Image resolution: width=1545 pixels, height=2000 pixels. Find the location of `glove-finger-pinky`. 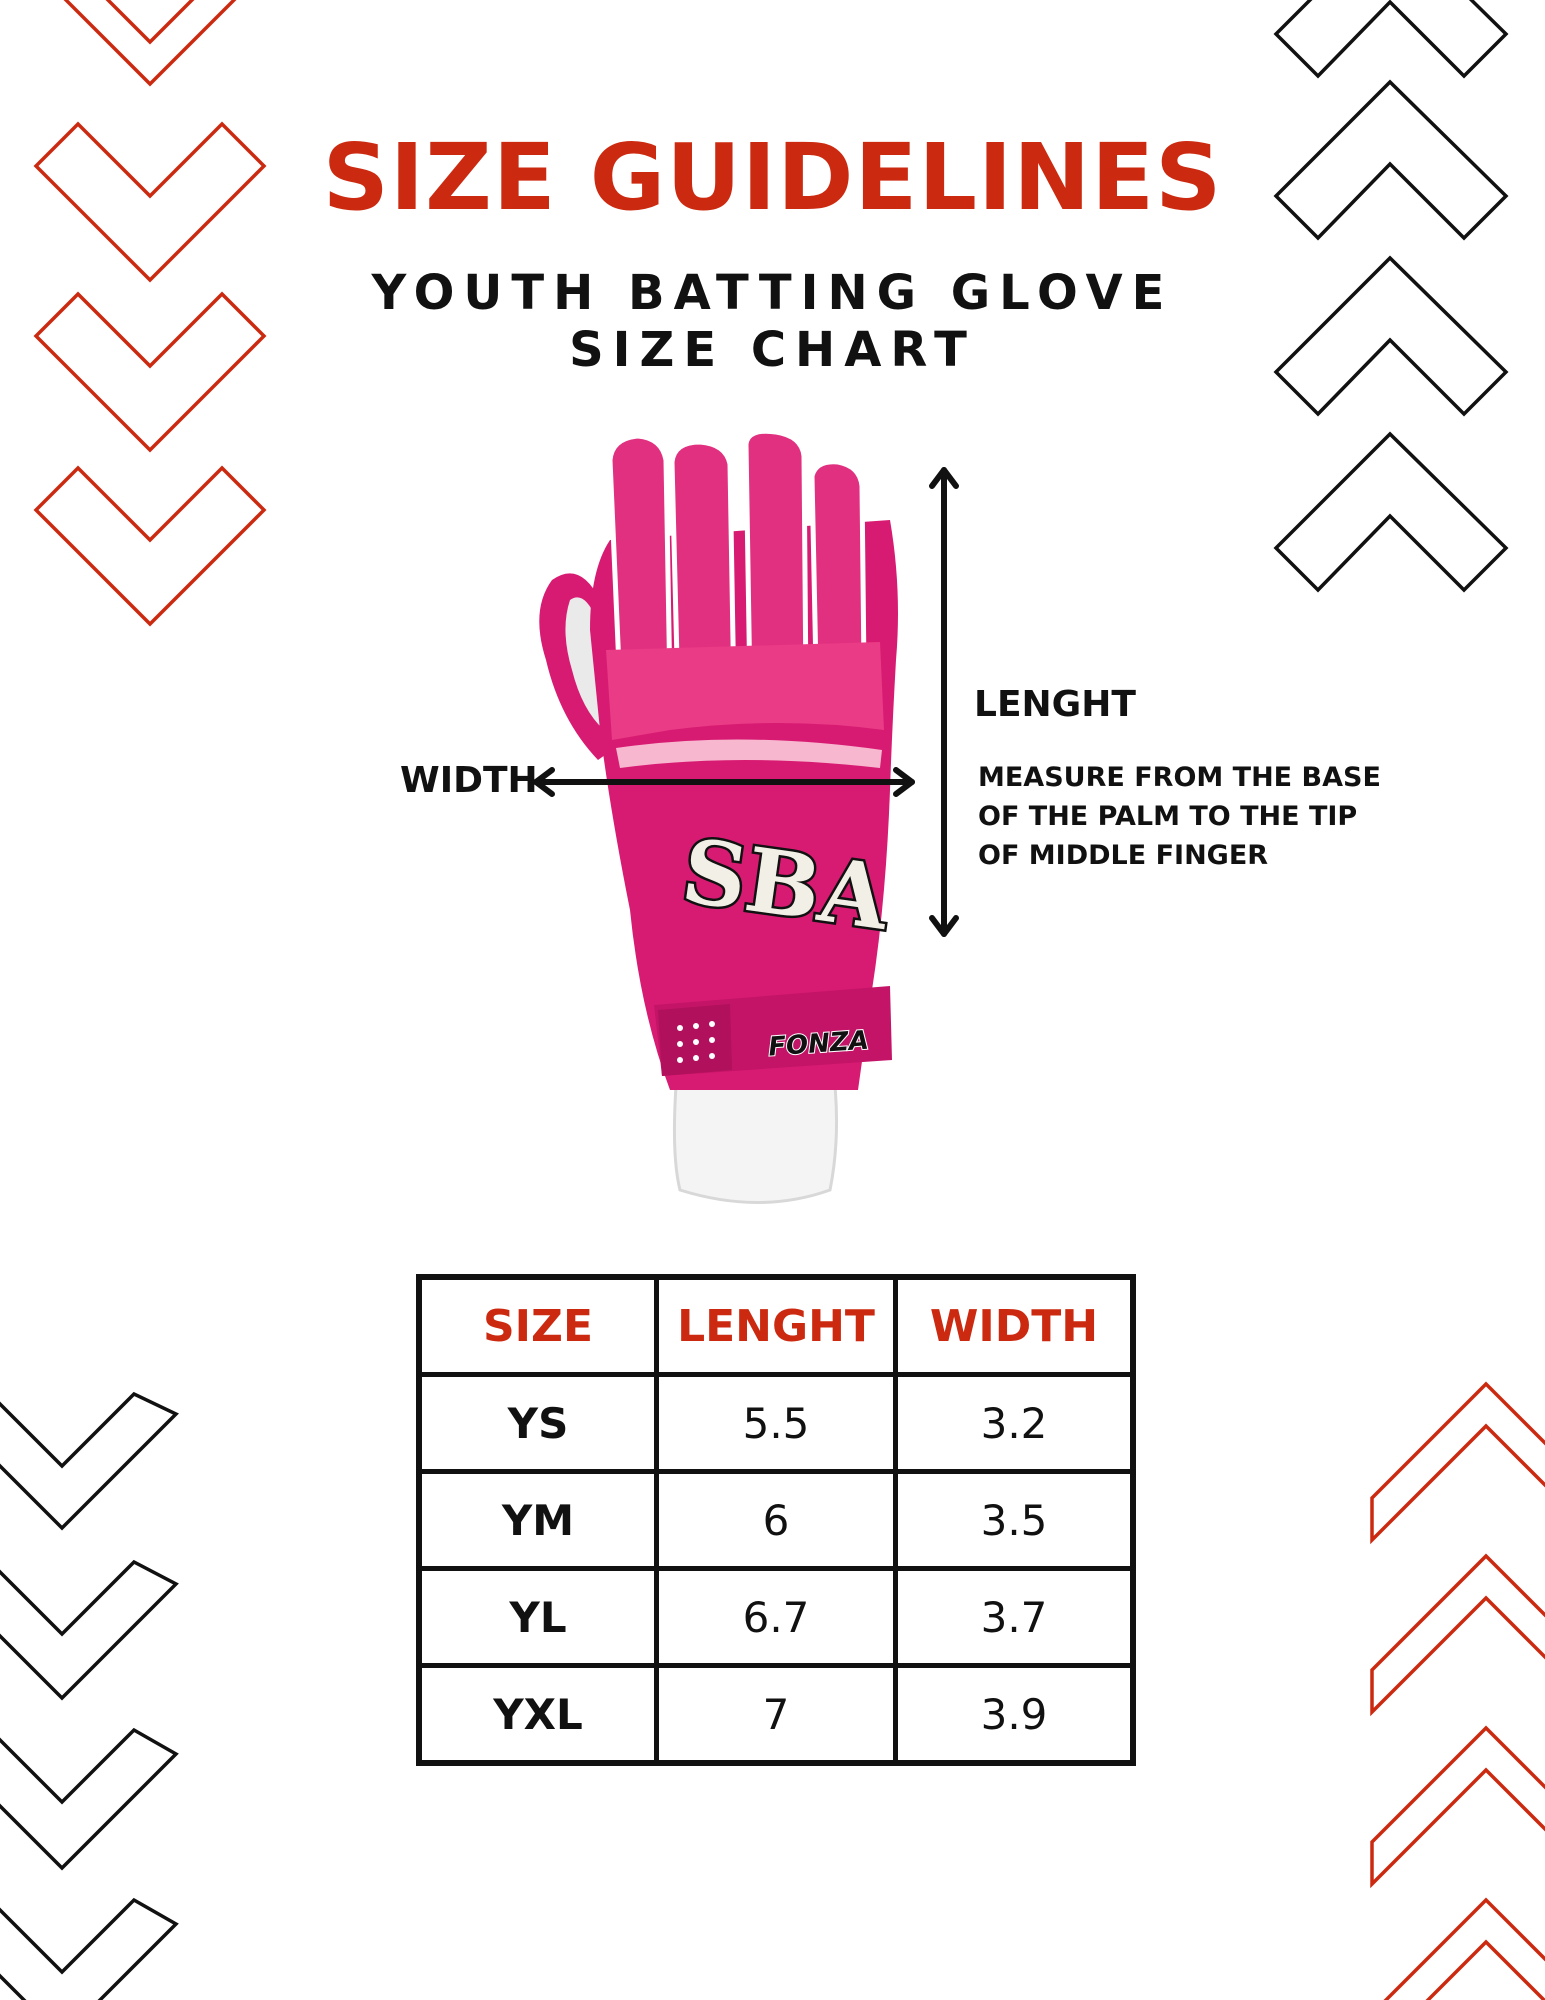

glove-finger-pinky is located at coordinates (838, 566).